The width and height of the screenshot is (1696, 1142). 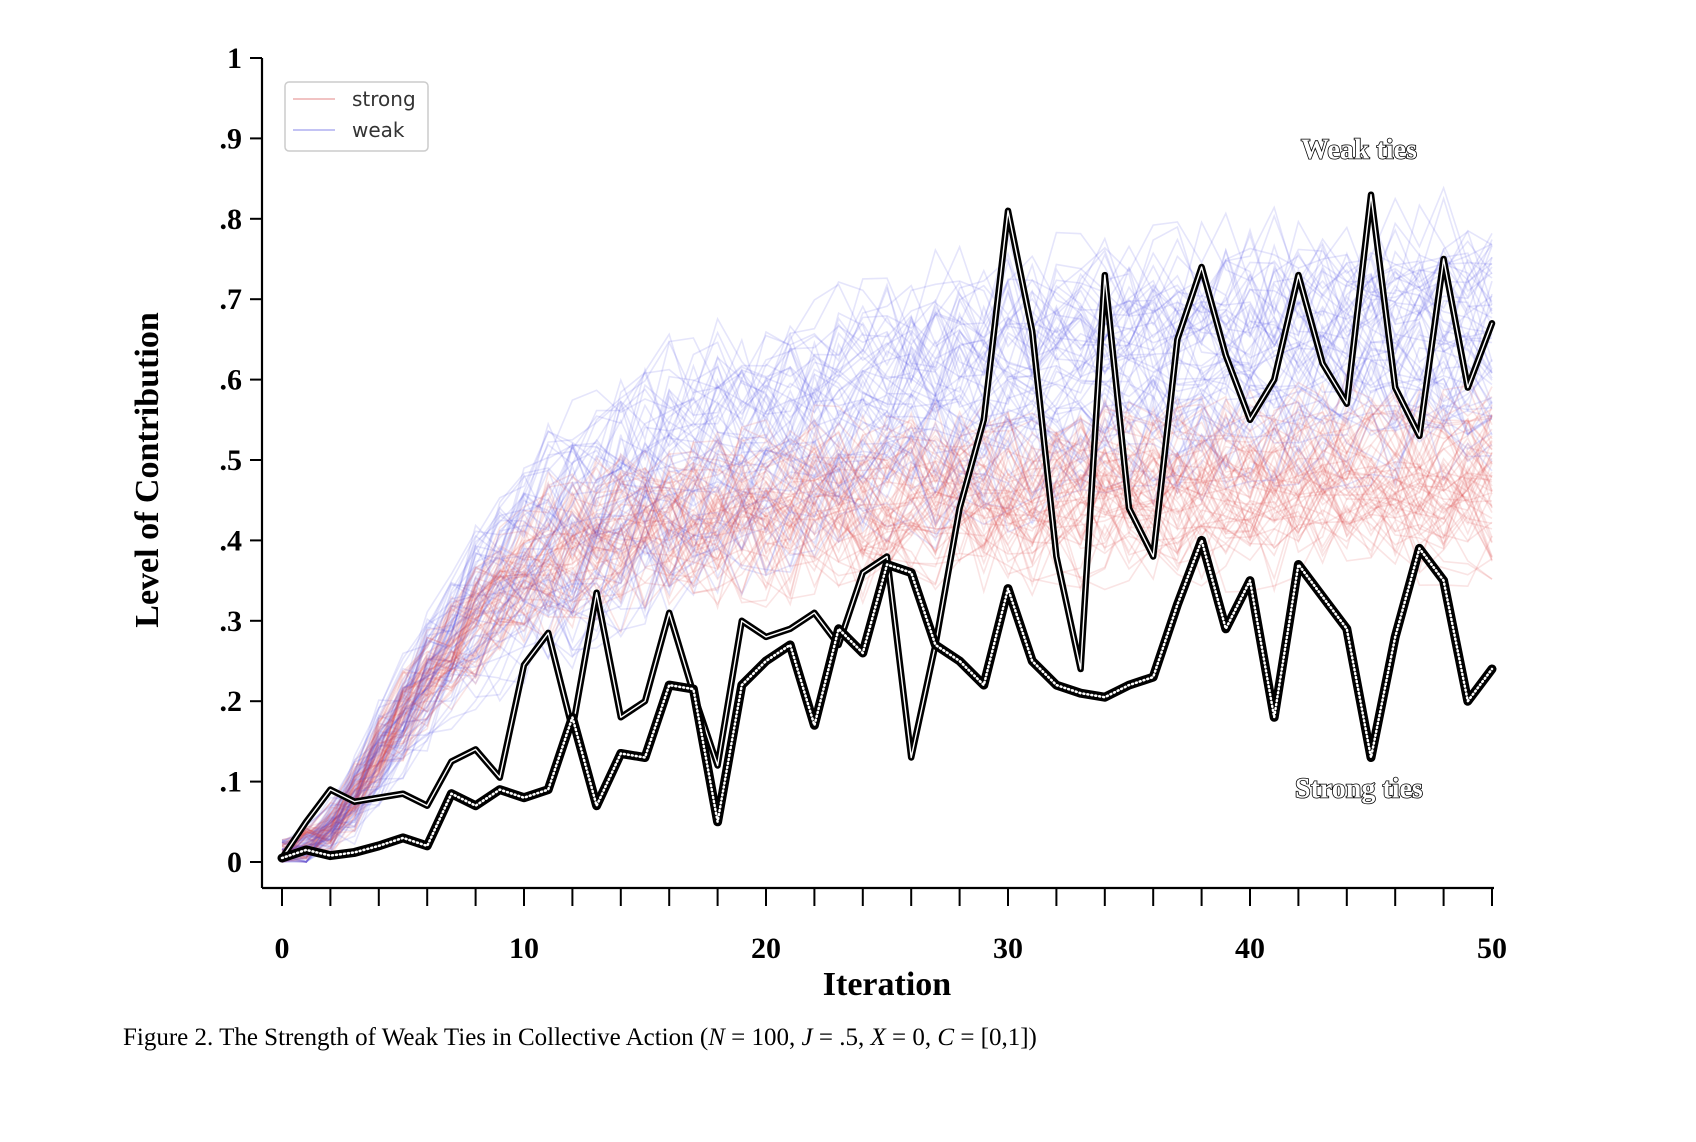 I want to click on legend-label-strong: strong, so click(x=384, y=99).